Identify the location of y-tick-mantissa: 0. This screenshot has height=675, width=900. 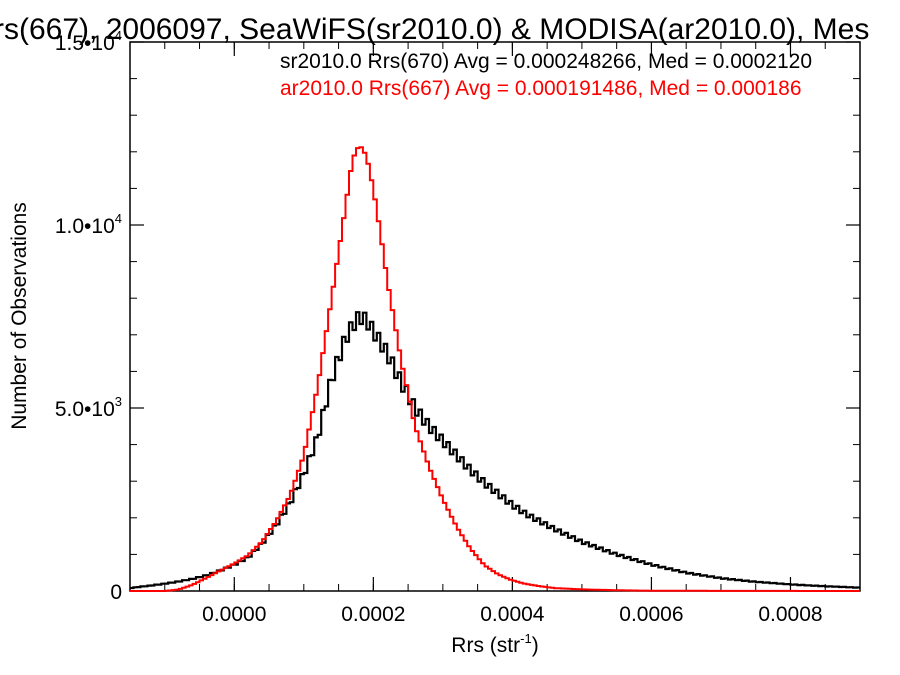
(116, 592).